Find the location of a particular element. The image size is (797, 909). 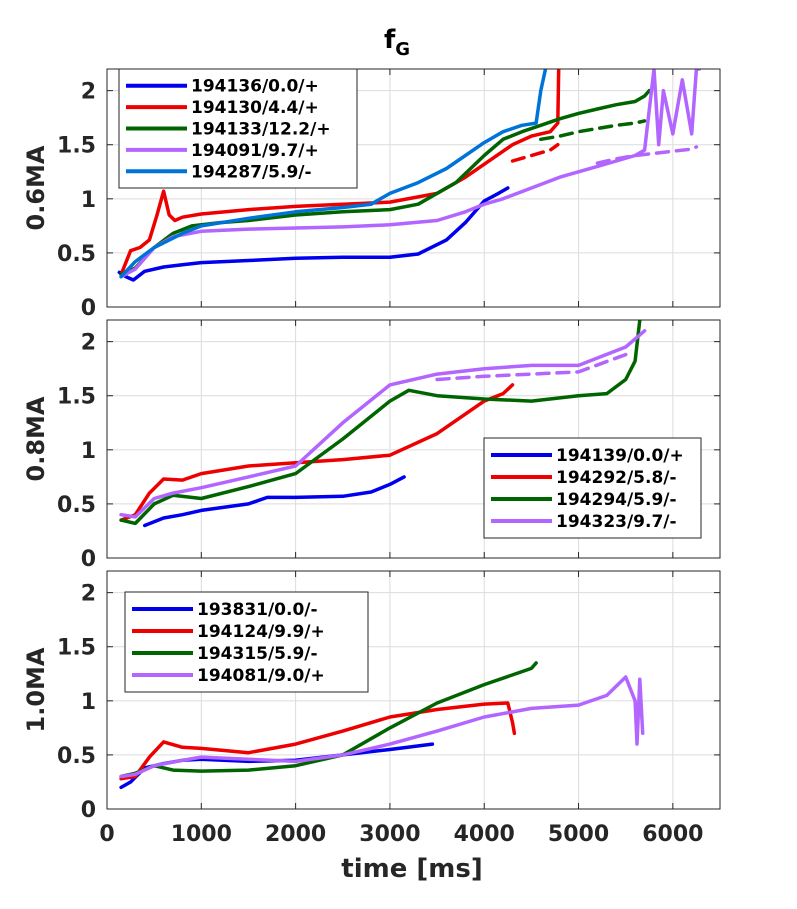

series-line-194323-9-7- is located at coordinates (383, 424).